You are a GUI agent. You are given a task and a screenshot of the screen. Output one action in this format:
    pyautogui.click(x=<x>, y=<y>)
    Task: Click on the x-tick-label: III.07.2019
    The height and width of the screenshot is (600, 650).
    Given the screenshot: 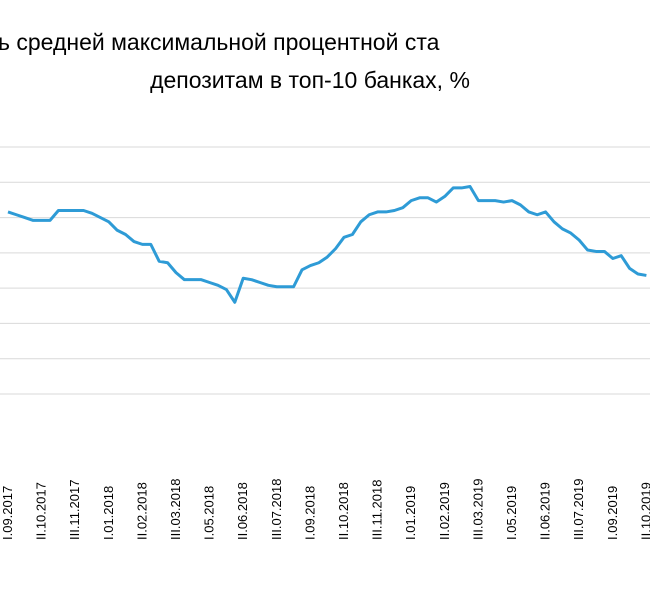 What is the action you would take?
    pyautogui.click(x=578, y=509)
    